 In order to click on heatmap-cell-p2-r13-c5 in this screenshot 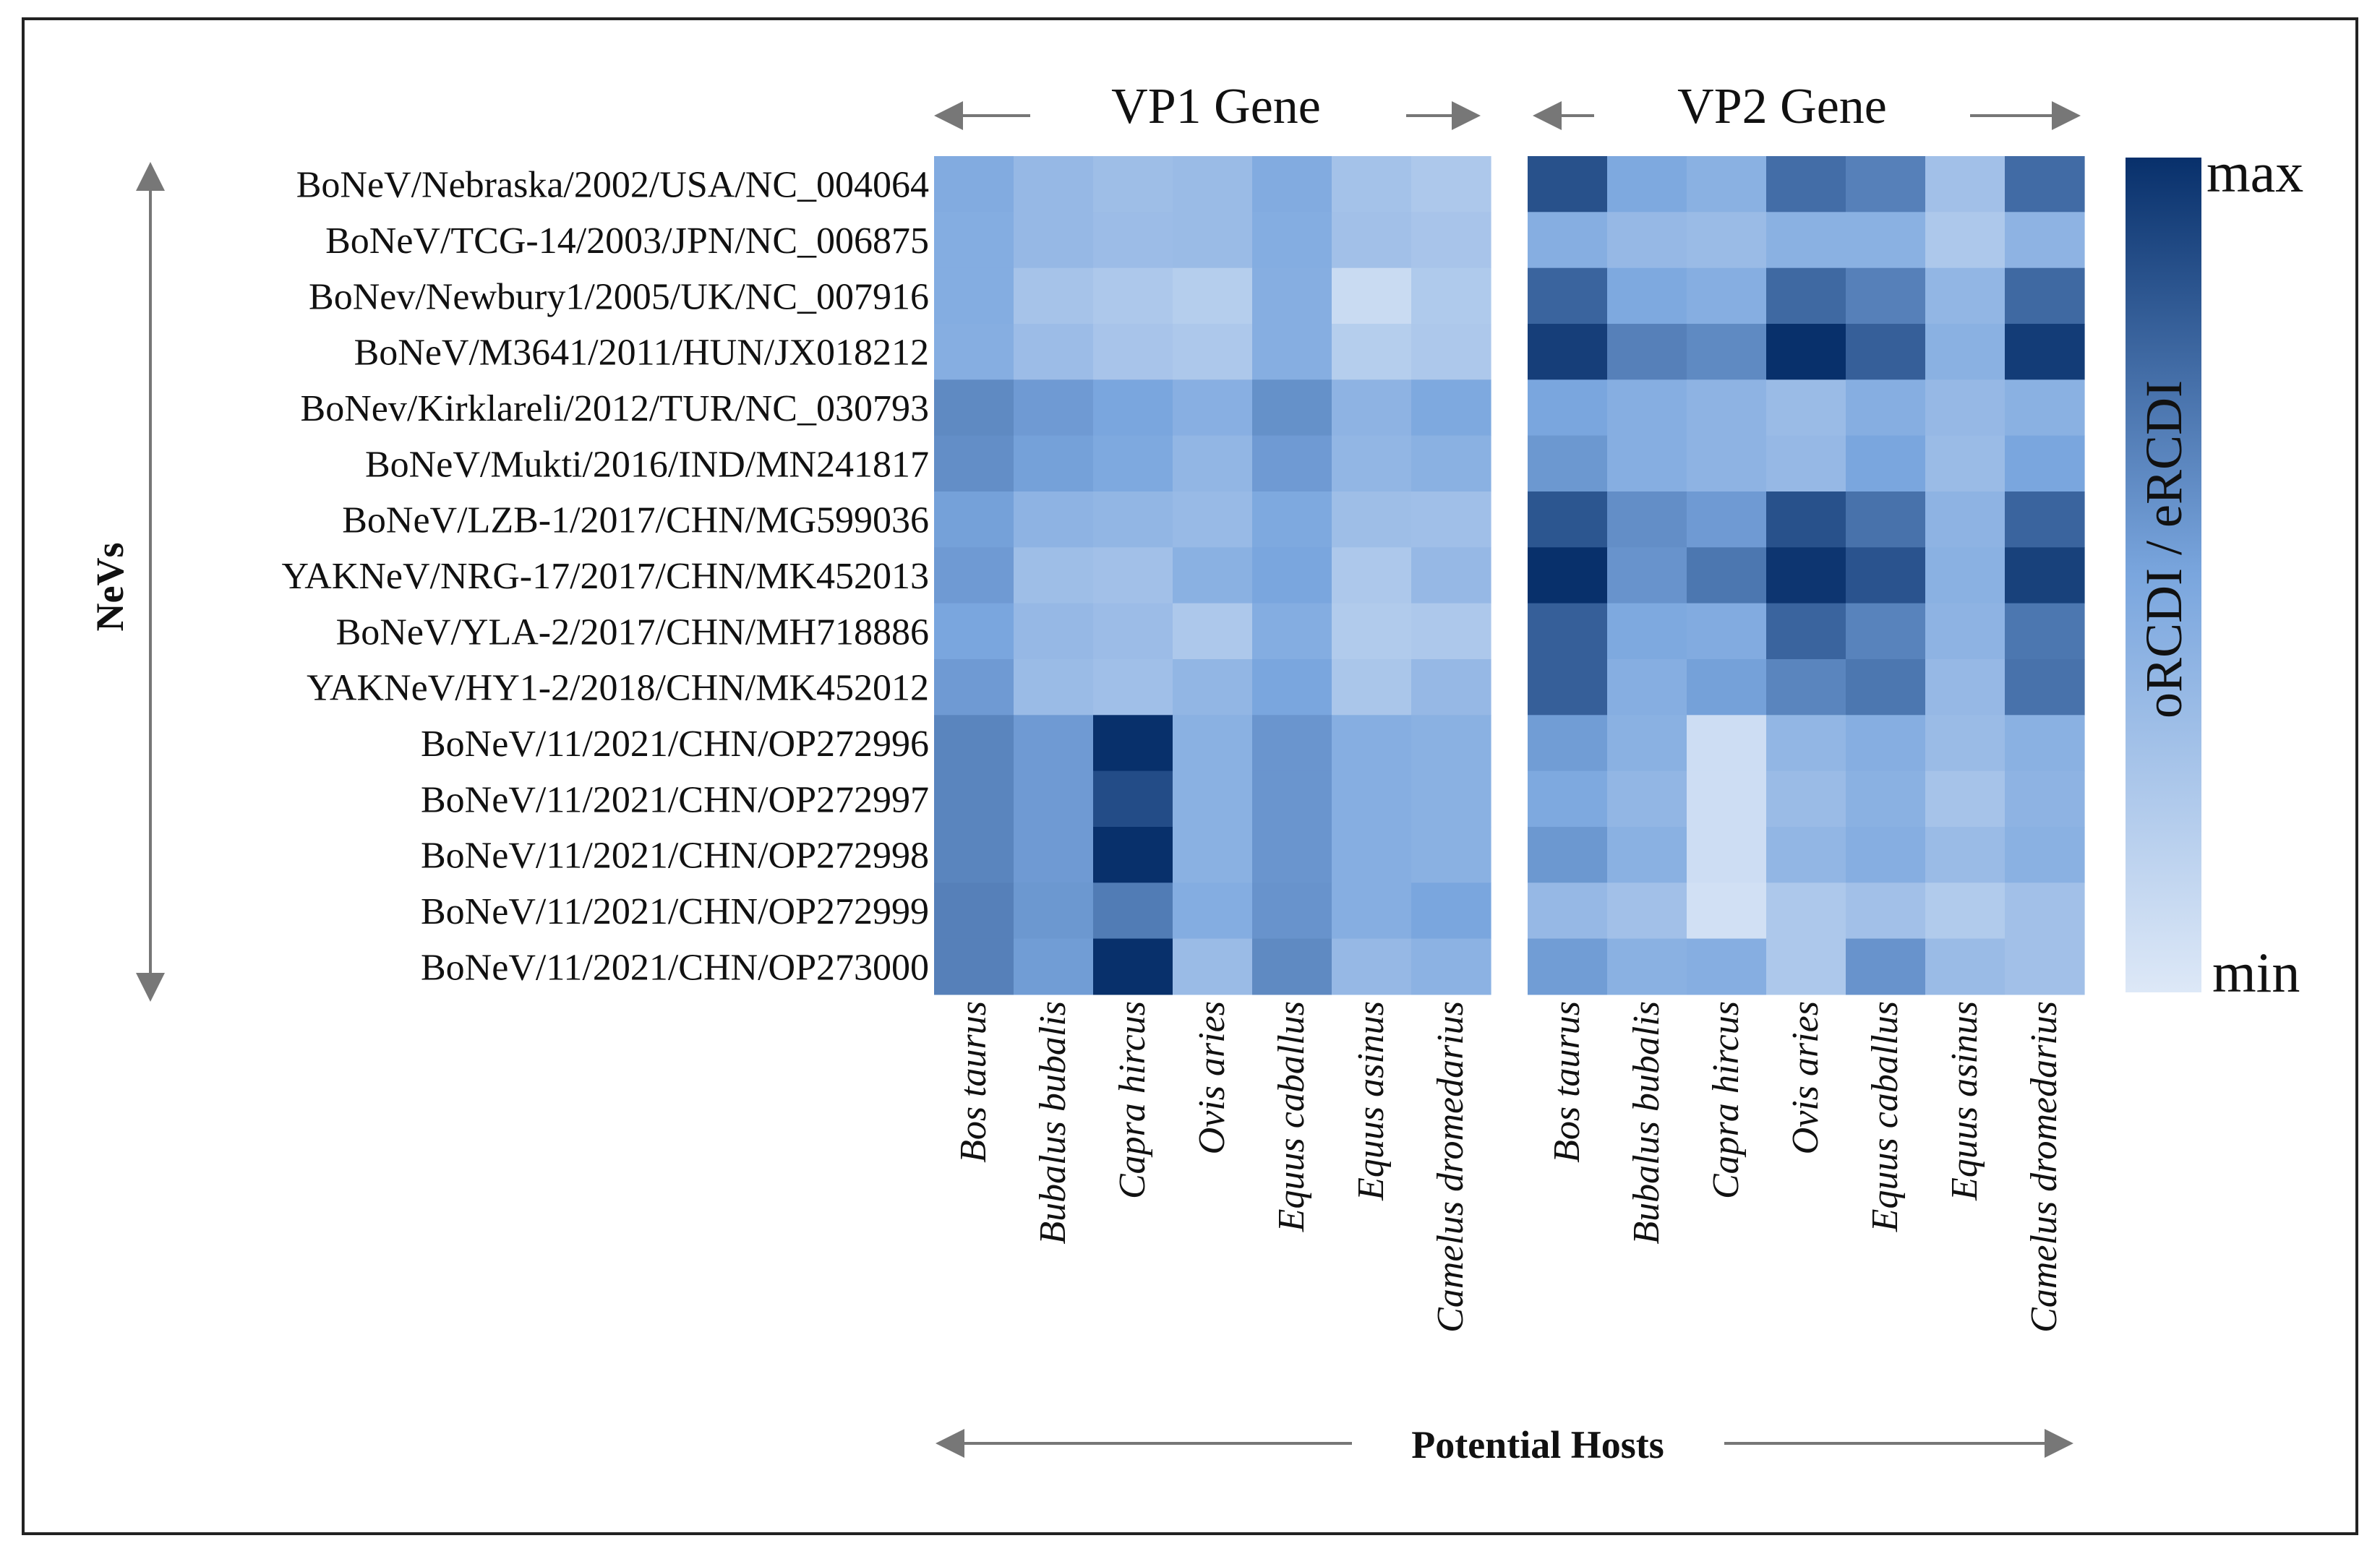, I will do `click(1886, 855)`.